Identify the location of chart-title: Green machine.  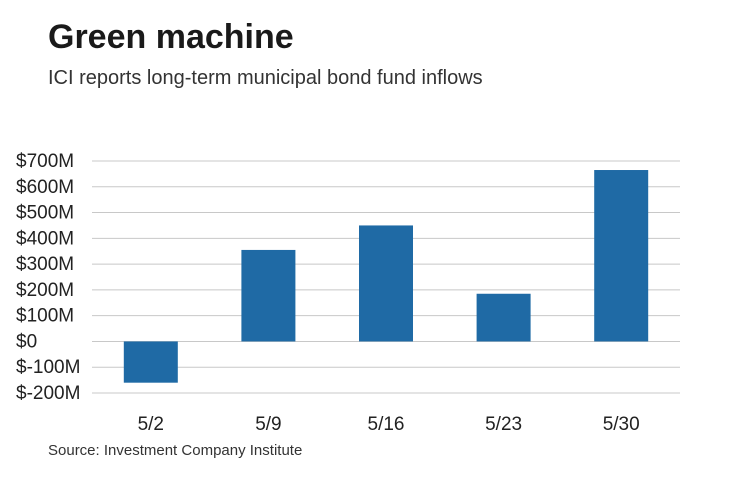
(171, 37).